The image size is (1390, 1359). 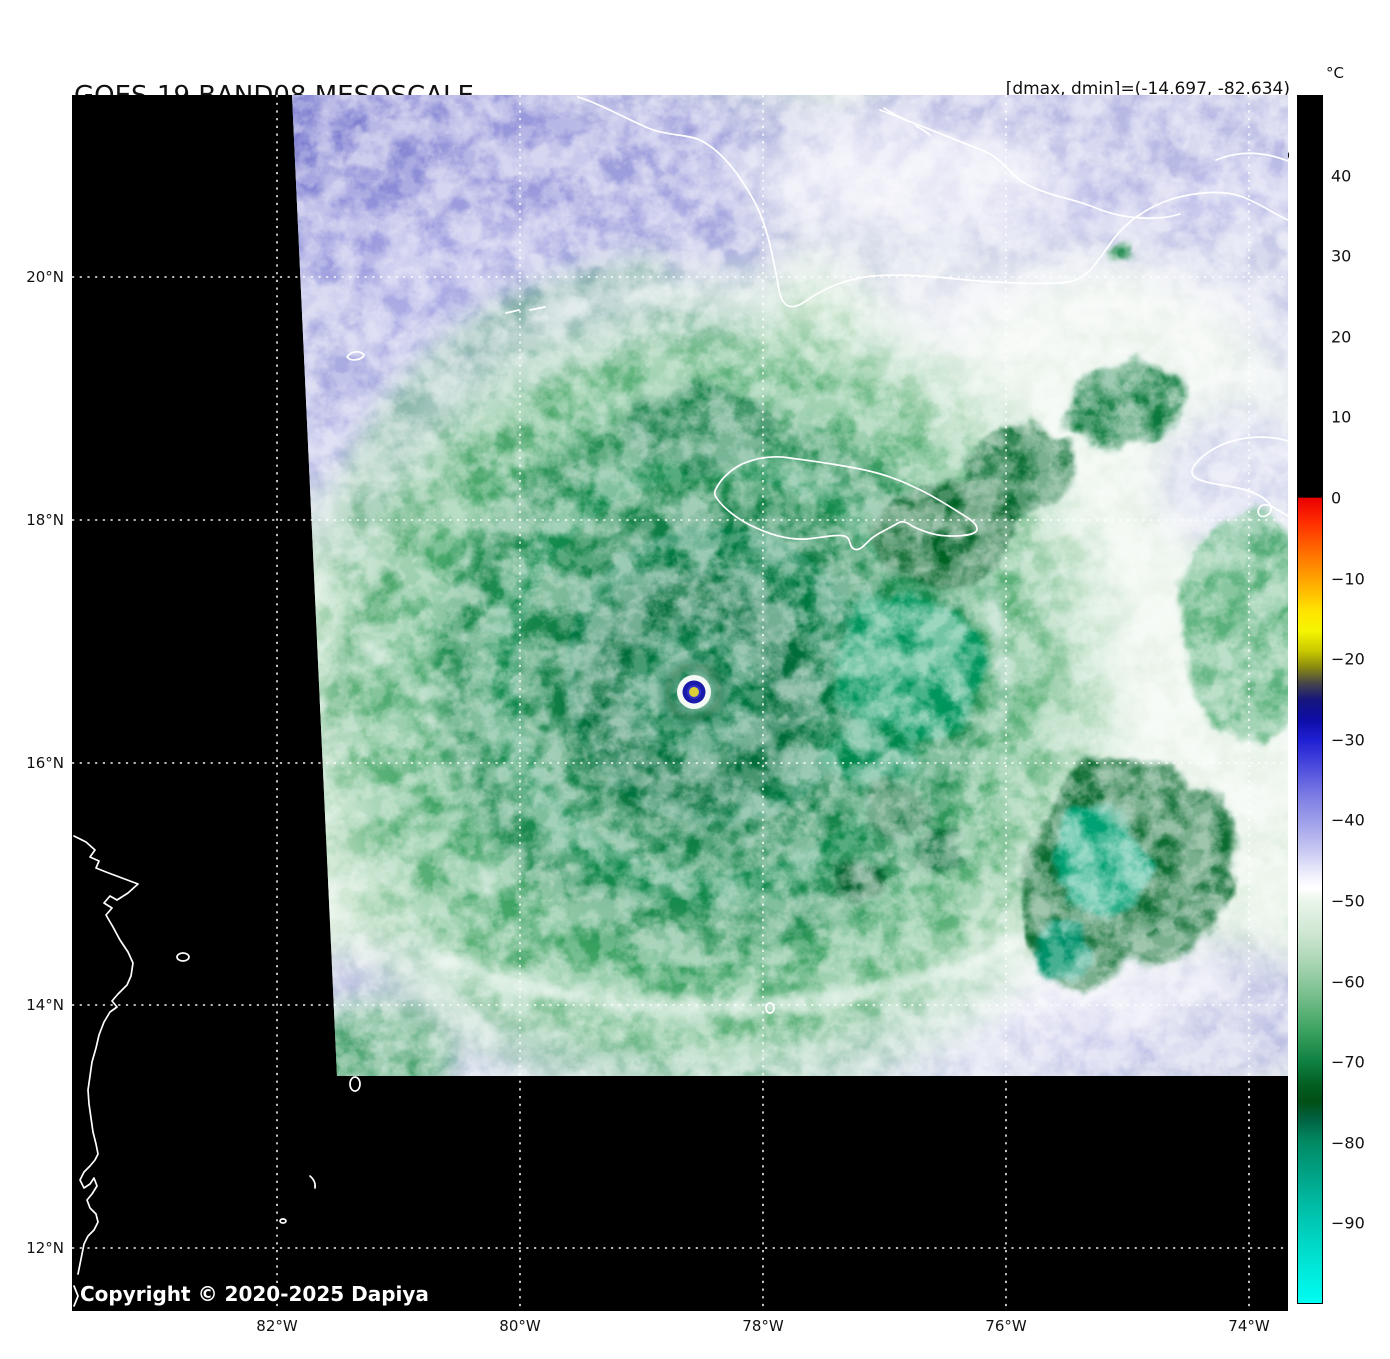 What do you see at coordinates (1348, 579) in the screenshot?
I see `colorbar-tick-label: −10` at bounding box center [1348, 579].